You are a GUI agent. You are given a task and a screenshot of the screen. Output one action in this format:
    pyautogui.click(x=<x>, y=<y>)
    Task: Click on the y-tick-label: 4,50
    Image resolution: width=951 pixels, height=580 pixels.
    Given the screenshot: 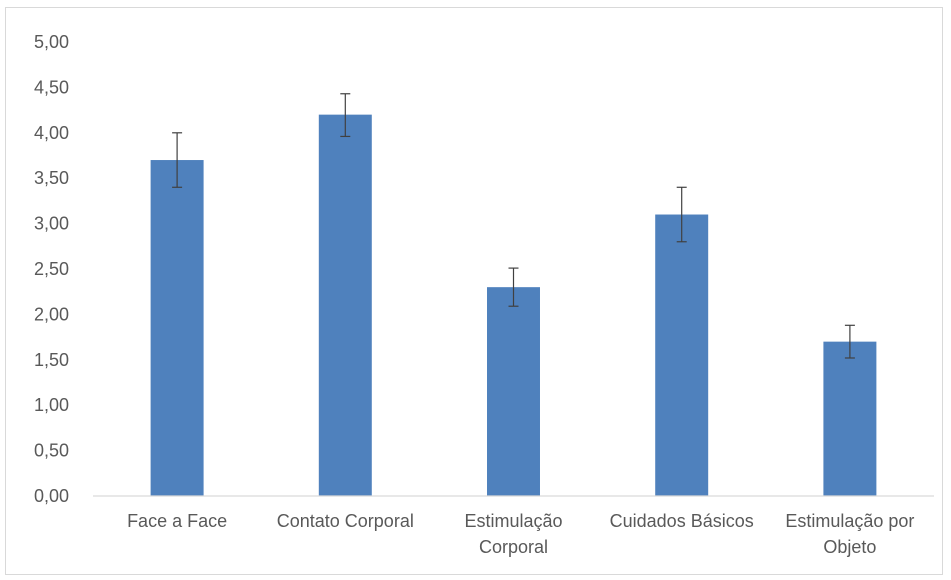 What is the action you would take?
    pyautogui.click(x=51, y=87)
    